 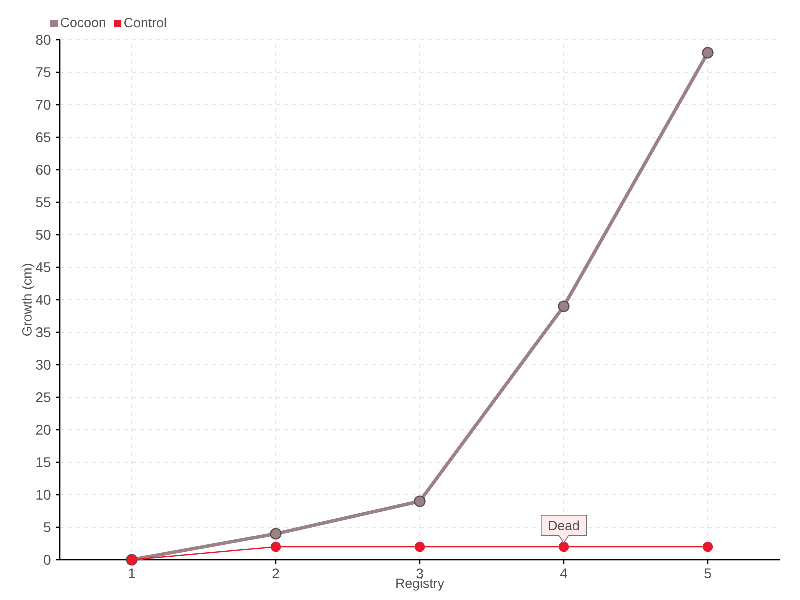 I want to click on legend-label: Cocoon, so click(x=83, y=23).